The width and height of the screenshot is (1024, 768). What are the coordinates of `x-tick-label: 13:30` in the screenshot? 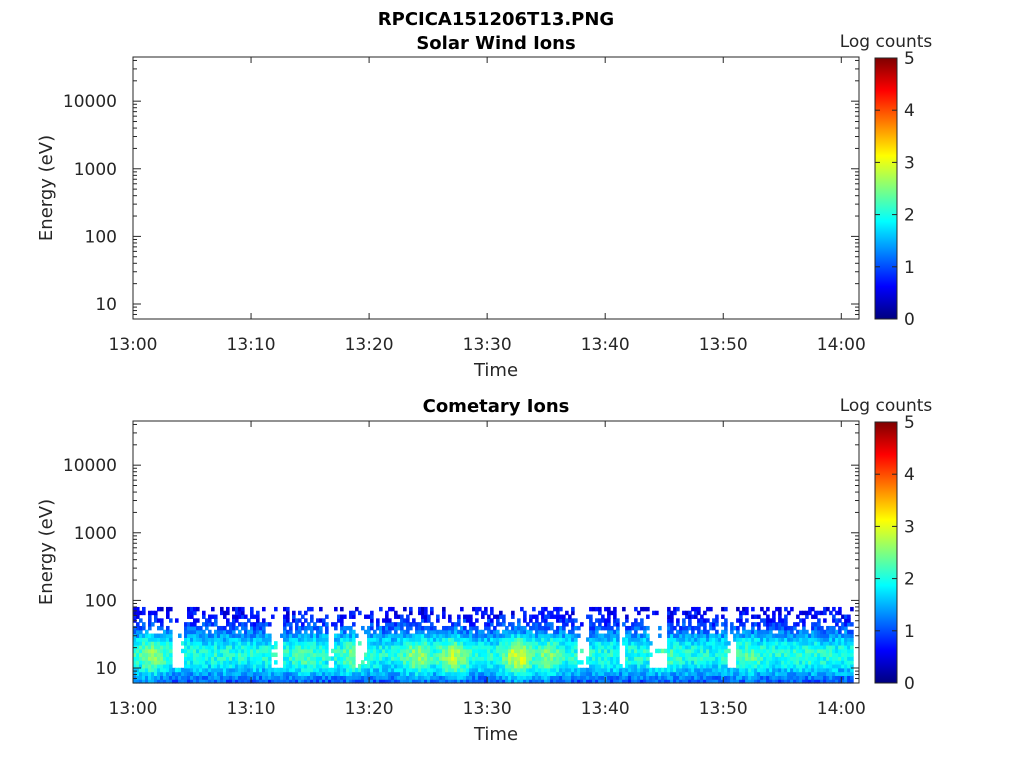 It's located at (487, 709).